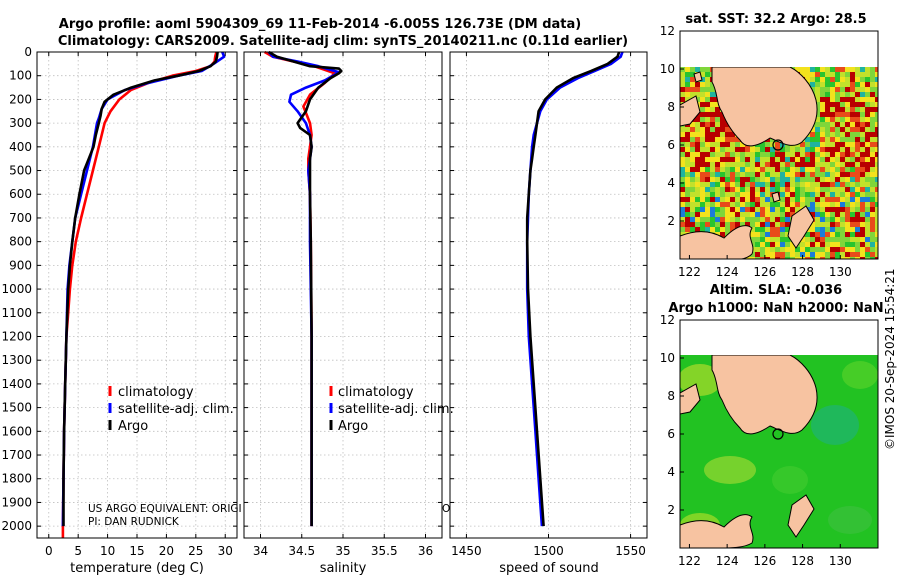 The width and height of the screenshot is (900, 580). I want to click on x-tick-label: 30, so click(225, 551).